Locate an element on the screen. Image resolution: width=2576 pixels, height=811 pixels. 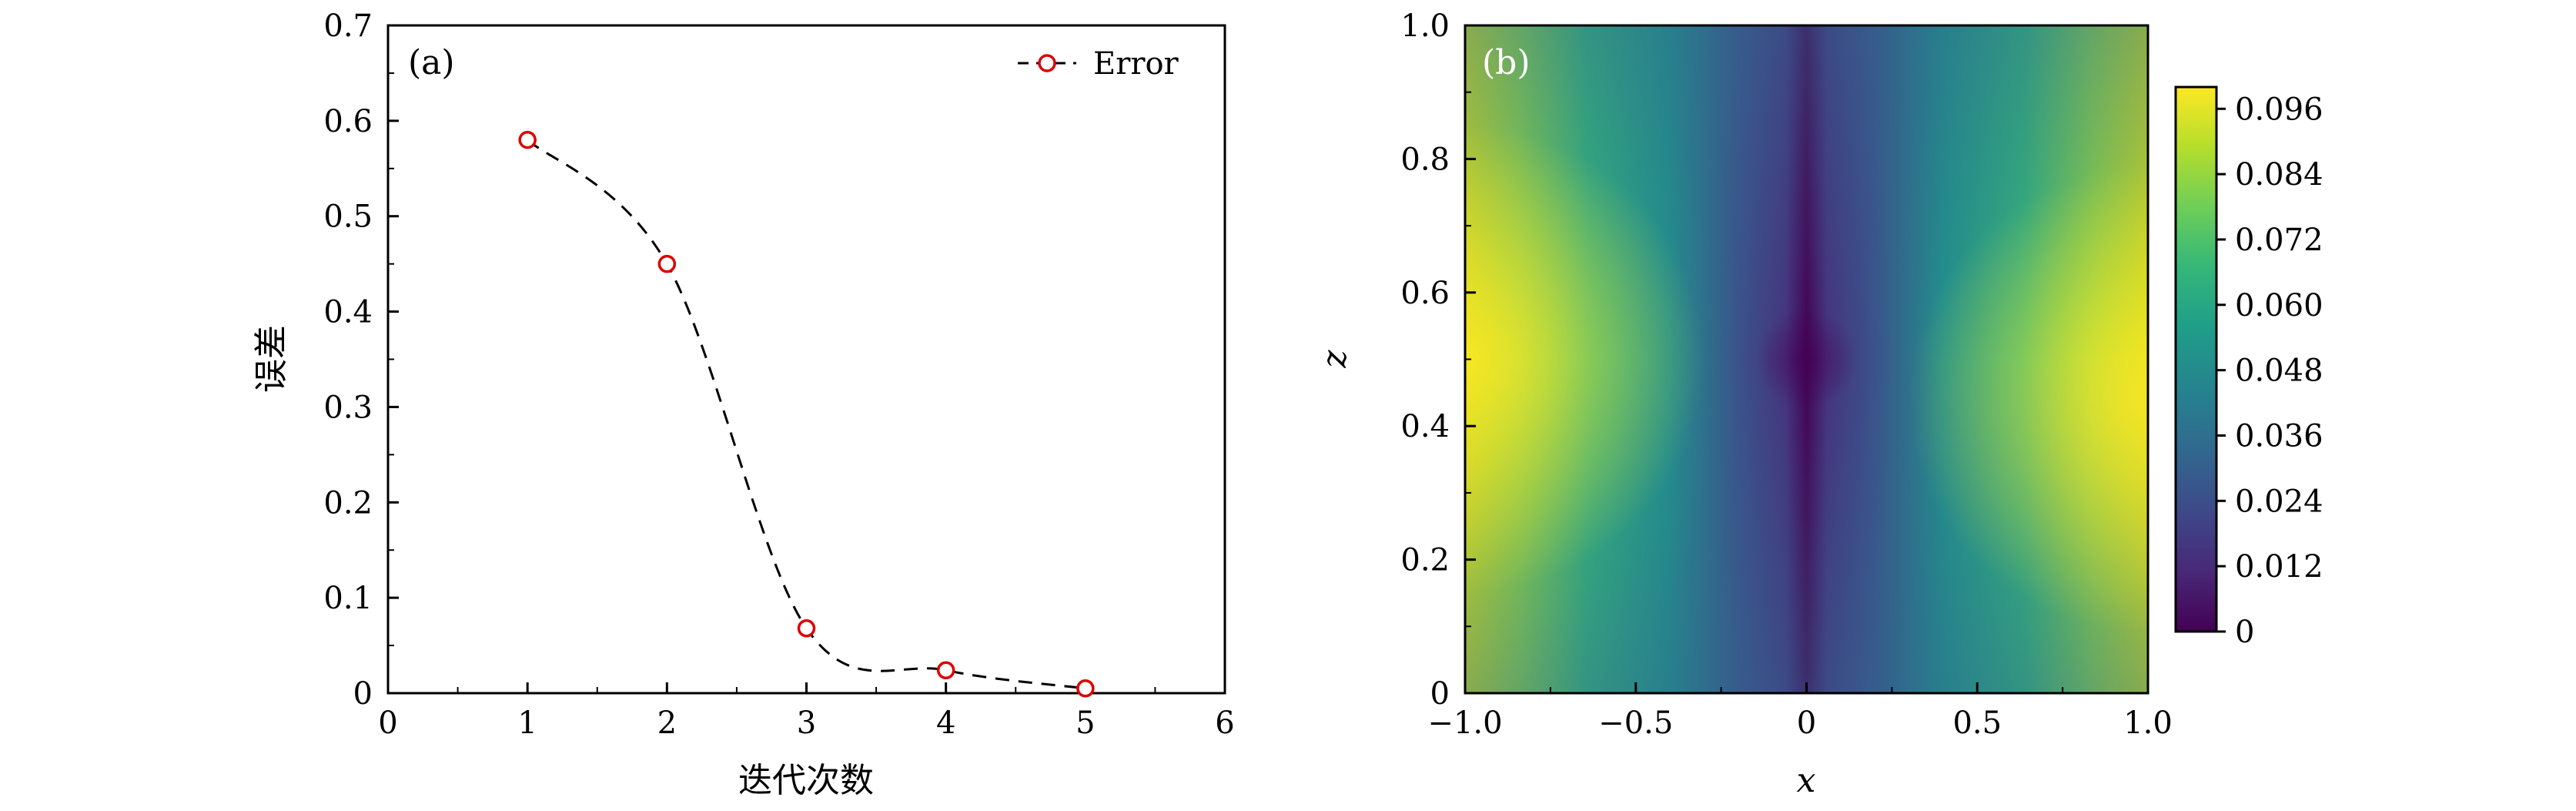
x-tick-label-b: 1.0 is located at coordinates (2148, 723).